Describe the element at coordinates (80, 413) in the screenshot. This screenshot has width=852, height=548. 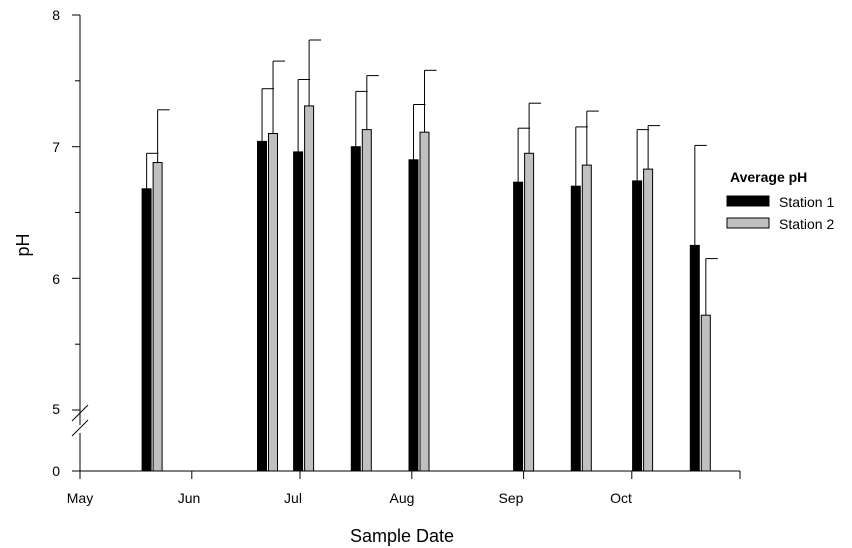
I see `axis-break-mark-upper` at that location.